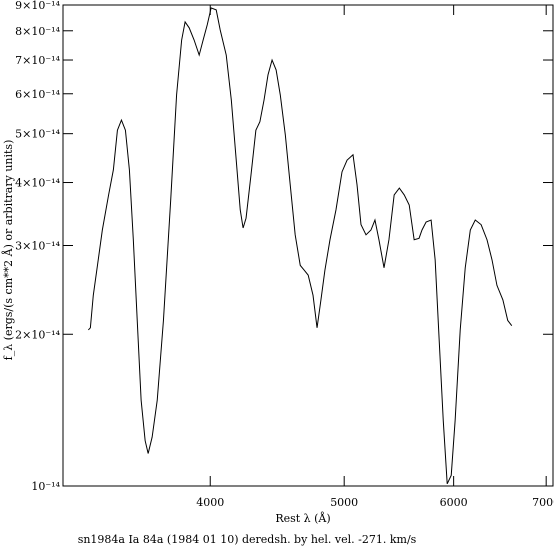 The width and height of the screenshot is (554, 548). Describe the element at coordinates (37, 6) in the screenshot. I see `y-tick-label: 9×10⁻¹⁴` at that location.